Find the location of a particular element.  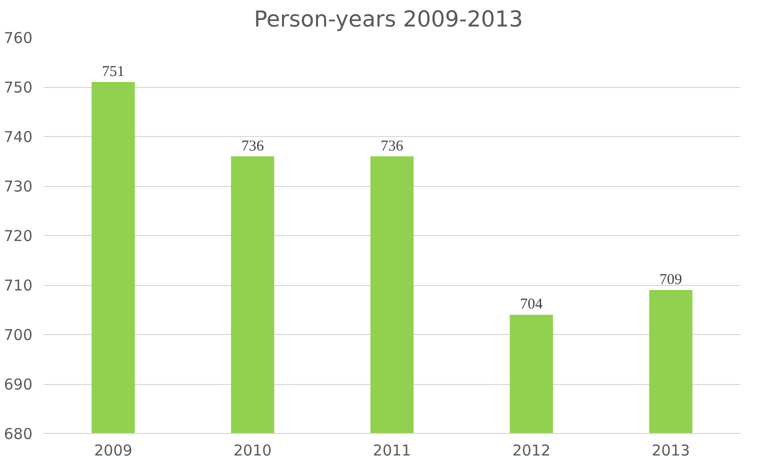

data-label: 704 is located at coordinates (532, 304).